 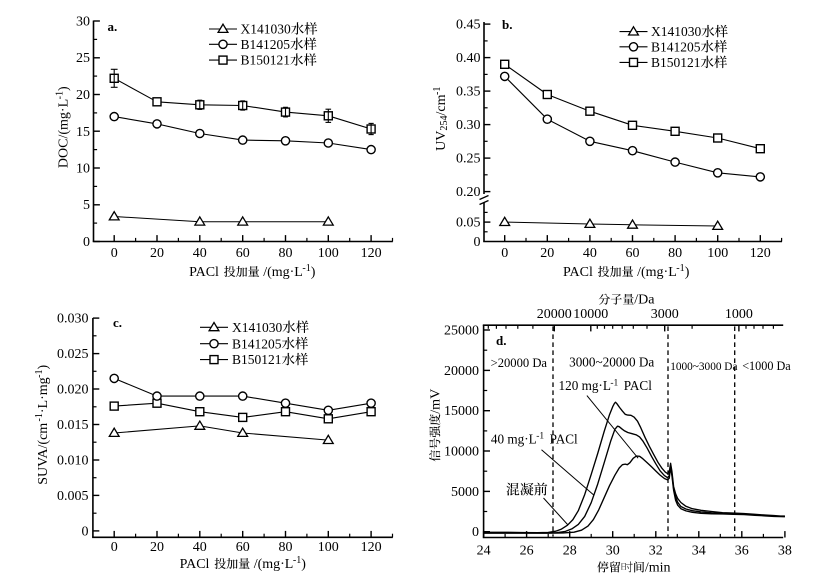 What do you see at coordinates (43, 395) in the screenshot?
I see `svg-text: ·L·mg` at bounding box center [43, 395].